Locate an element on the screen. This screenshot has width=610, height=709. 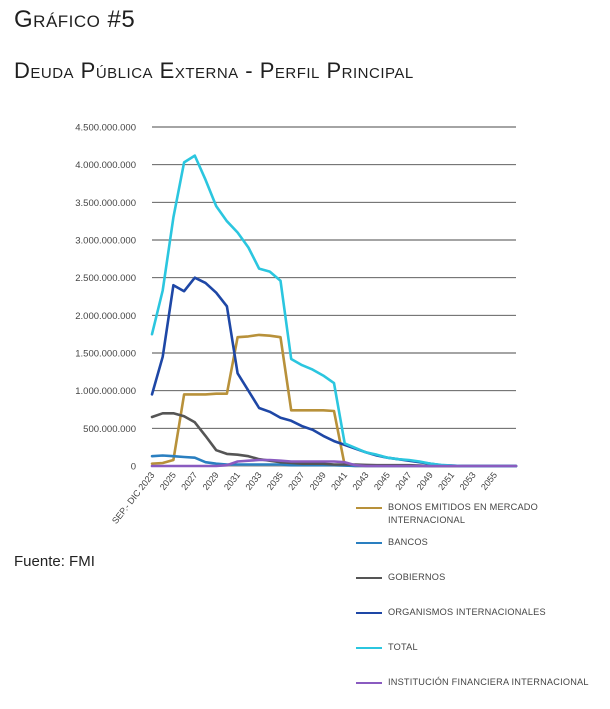
legend-item: Organismos internacionales is located at coordinates (481, 621).